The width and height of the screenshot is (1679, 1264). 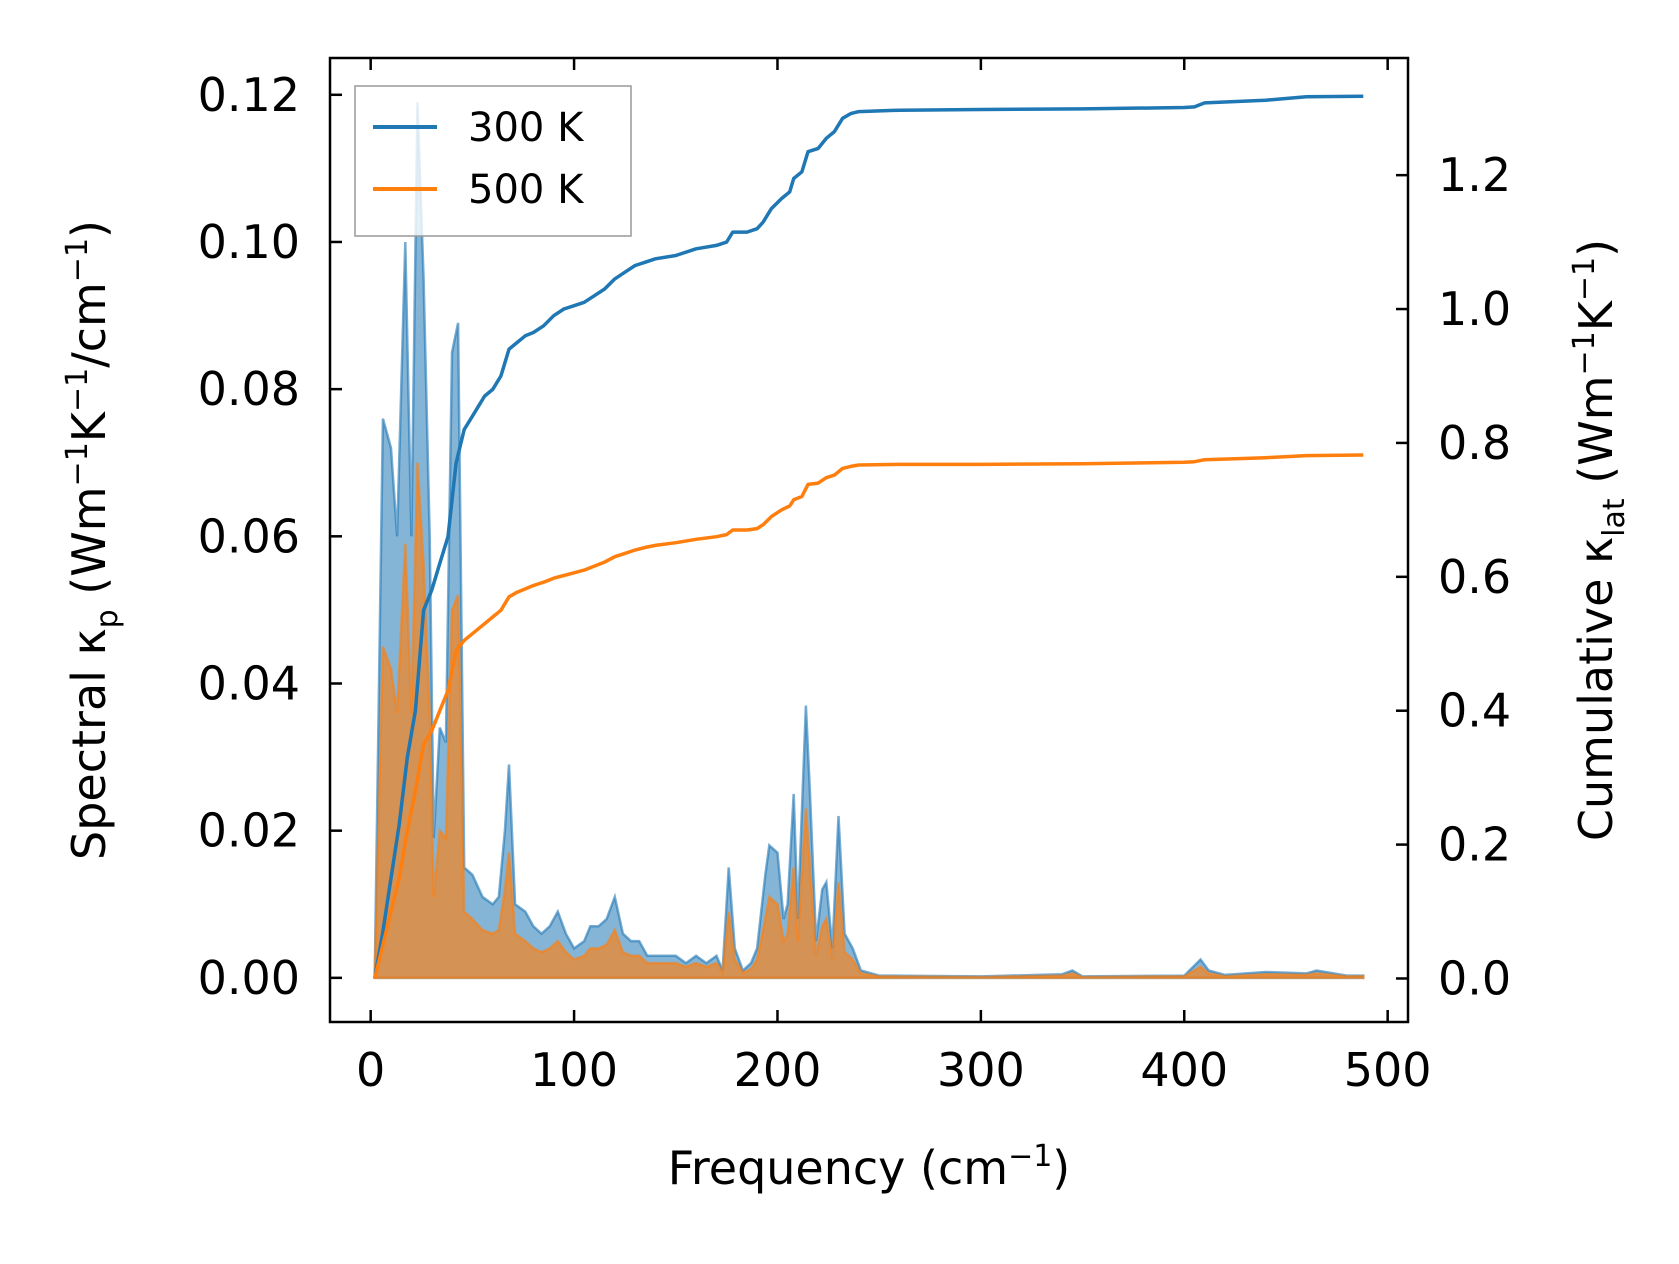 I want to click on right-y-tick-label: 0.6, so click(x=1474, y=577).